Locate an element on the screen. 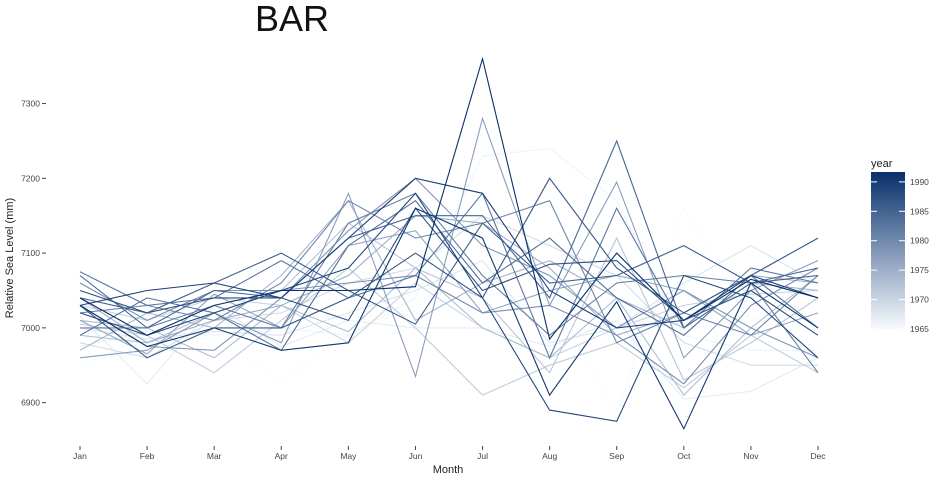 The image size is (940, 485). x-tick-label-feb: Feb is located at coordinates (147, 456).